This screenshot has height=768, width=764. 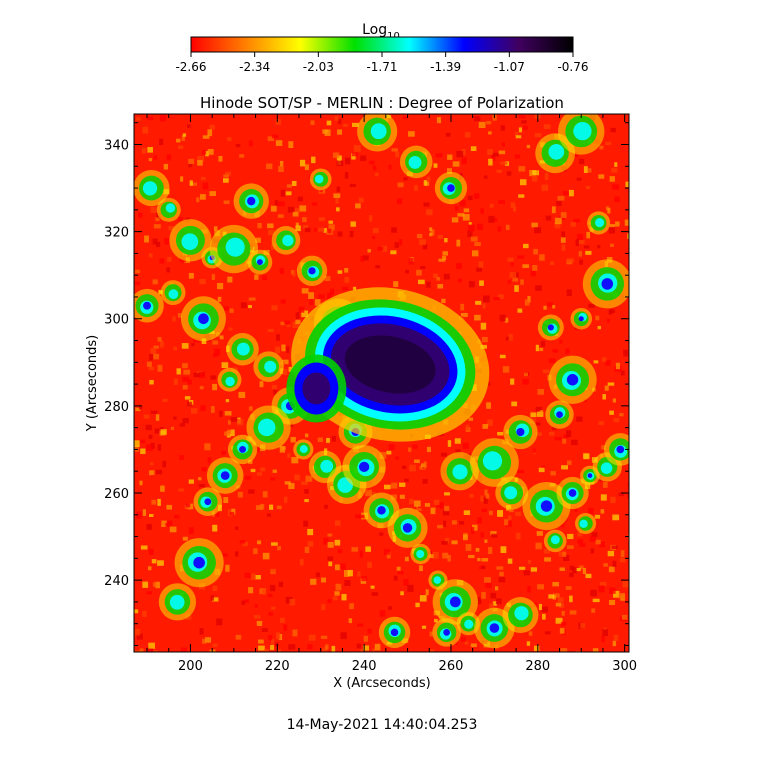 What do you see at coordinates (390, 364) in the screenshot?
I see `sunspot-layer` at bounding box center [390, 364].